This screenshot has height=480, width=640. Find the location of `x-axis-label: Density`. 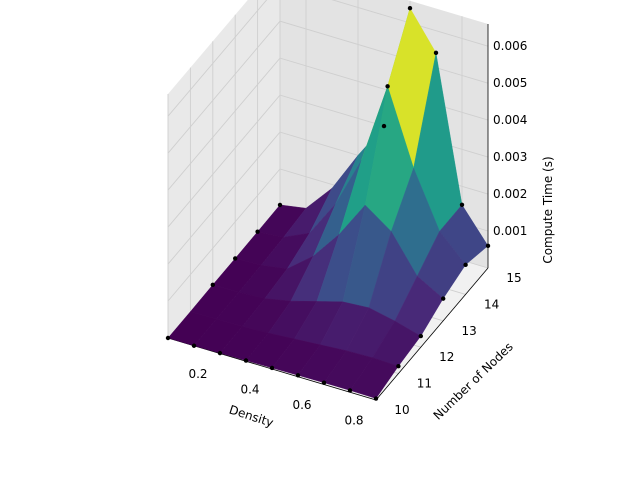

x-axis-label: Density is located at coordinates (251, 415).